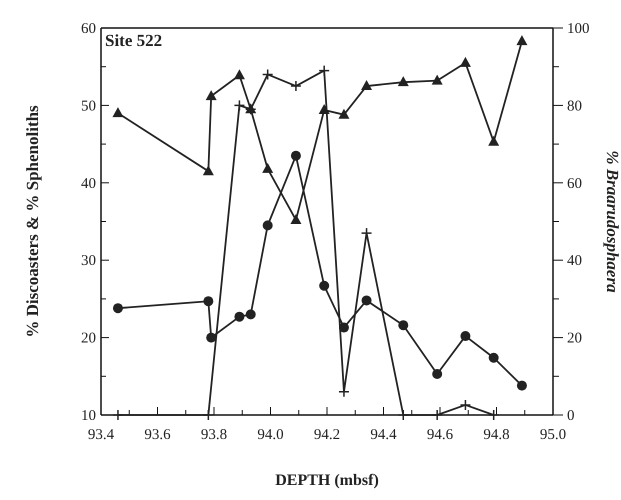 This screenshot has width=621, height=500. Describe the element at coordinates (578, 29) in the screenshot. I see `y2-tick-label: 100` at that location.